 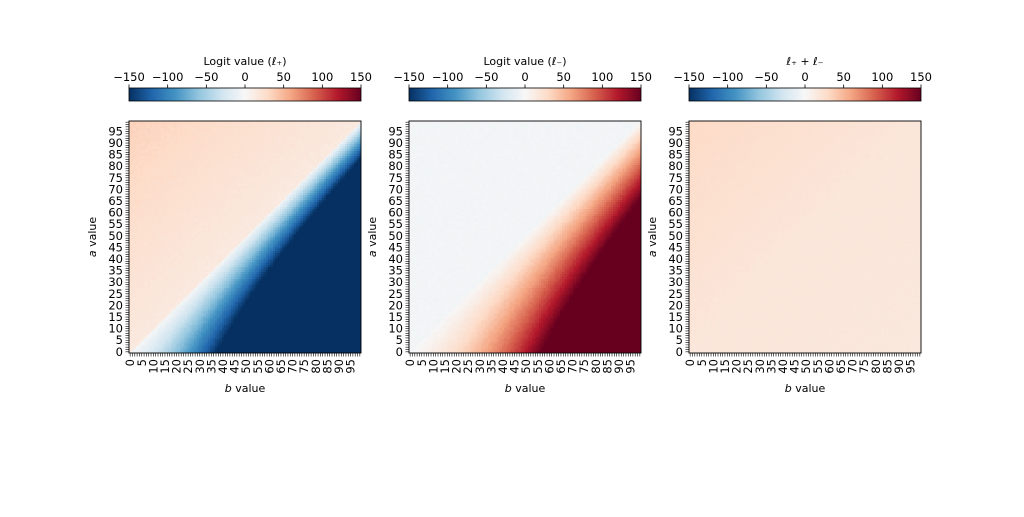 What do you see at coordinates (165, 366) in the screenshot?
I see `x-tick-label: 15` at bounding box center [165, 366].